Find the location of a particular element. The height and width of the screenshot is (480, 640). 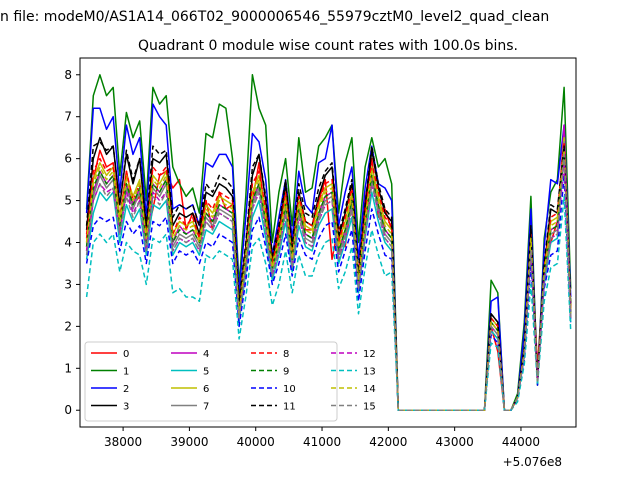

y-tick-label: 1 is located at coordinates (68, 368).